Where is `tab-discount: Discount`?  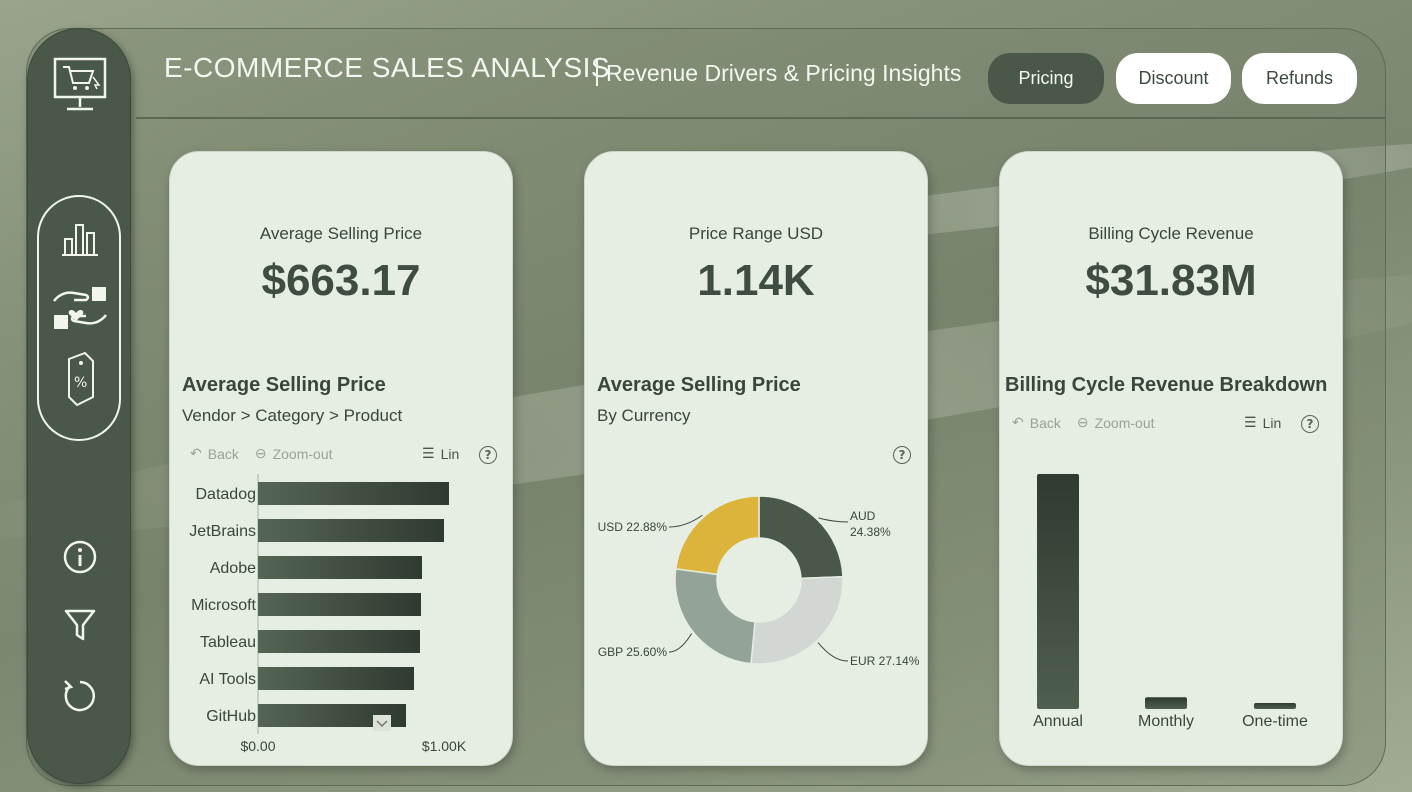
tab-discount: Discount is located at coordinates (1173, 78).